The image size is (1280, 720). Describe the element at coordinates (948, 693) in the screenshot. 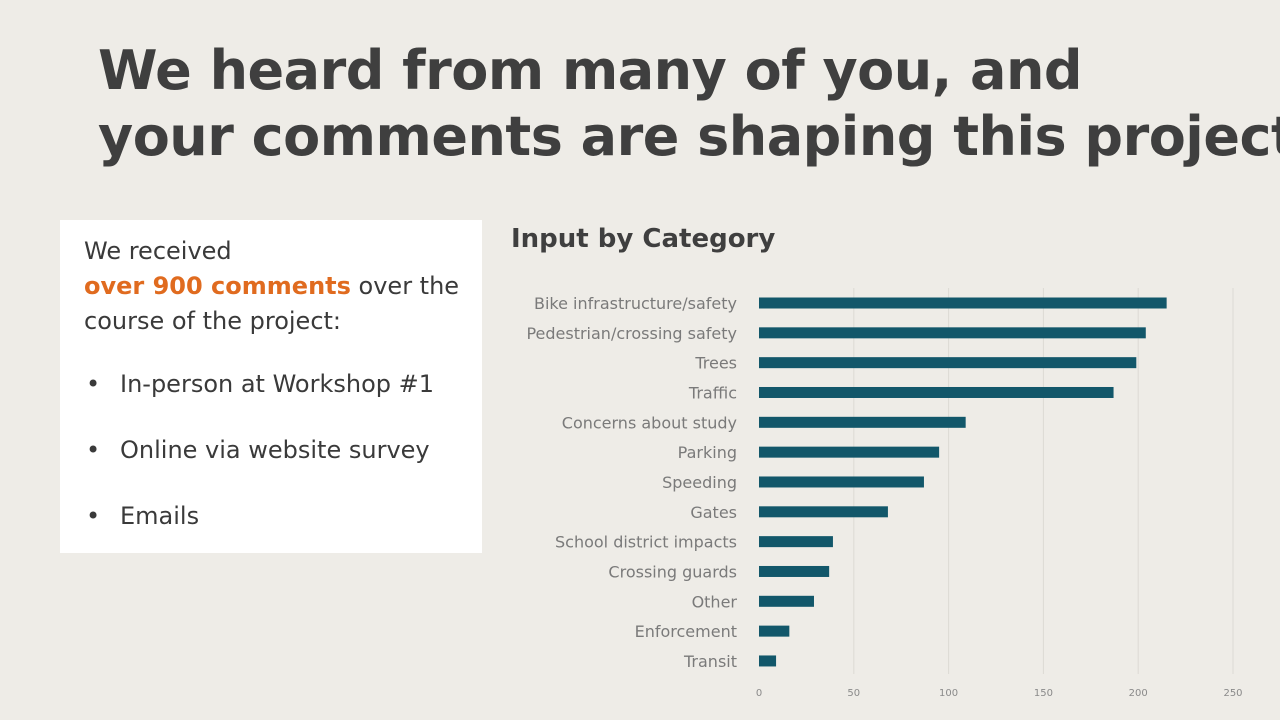

I see `x-tick-label: 100` at that location.